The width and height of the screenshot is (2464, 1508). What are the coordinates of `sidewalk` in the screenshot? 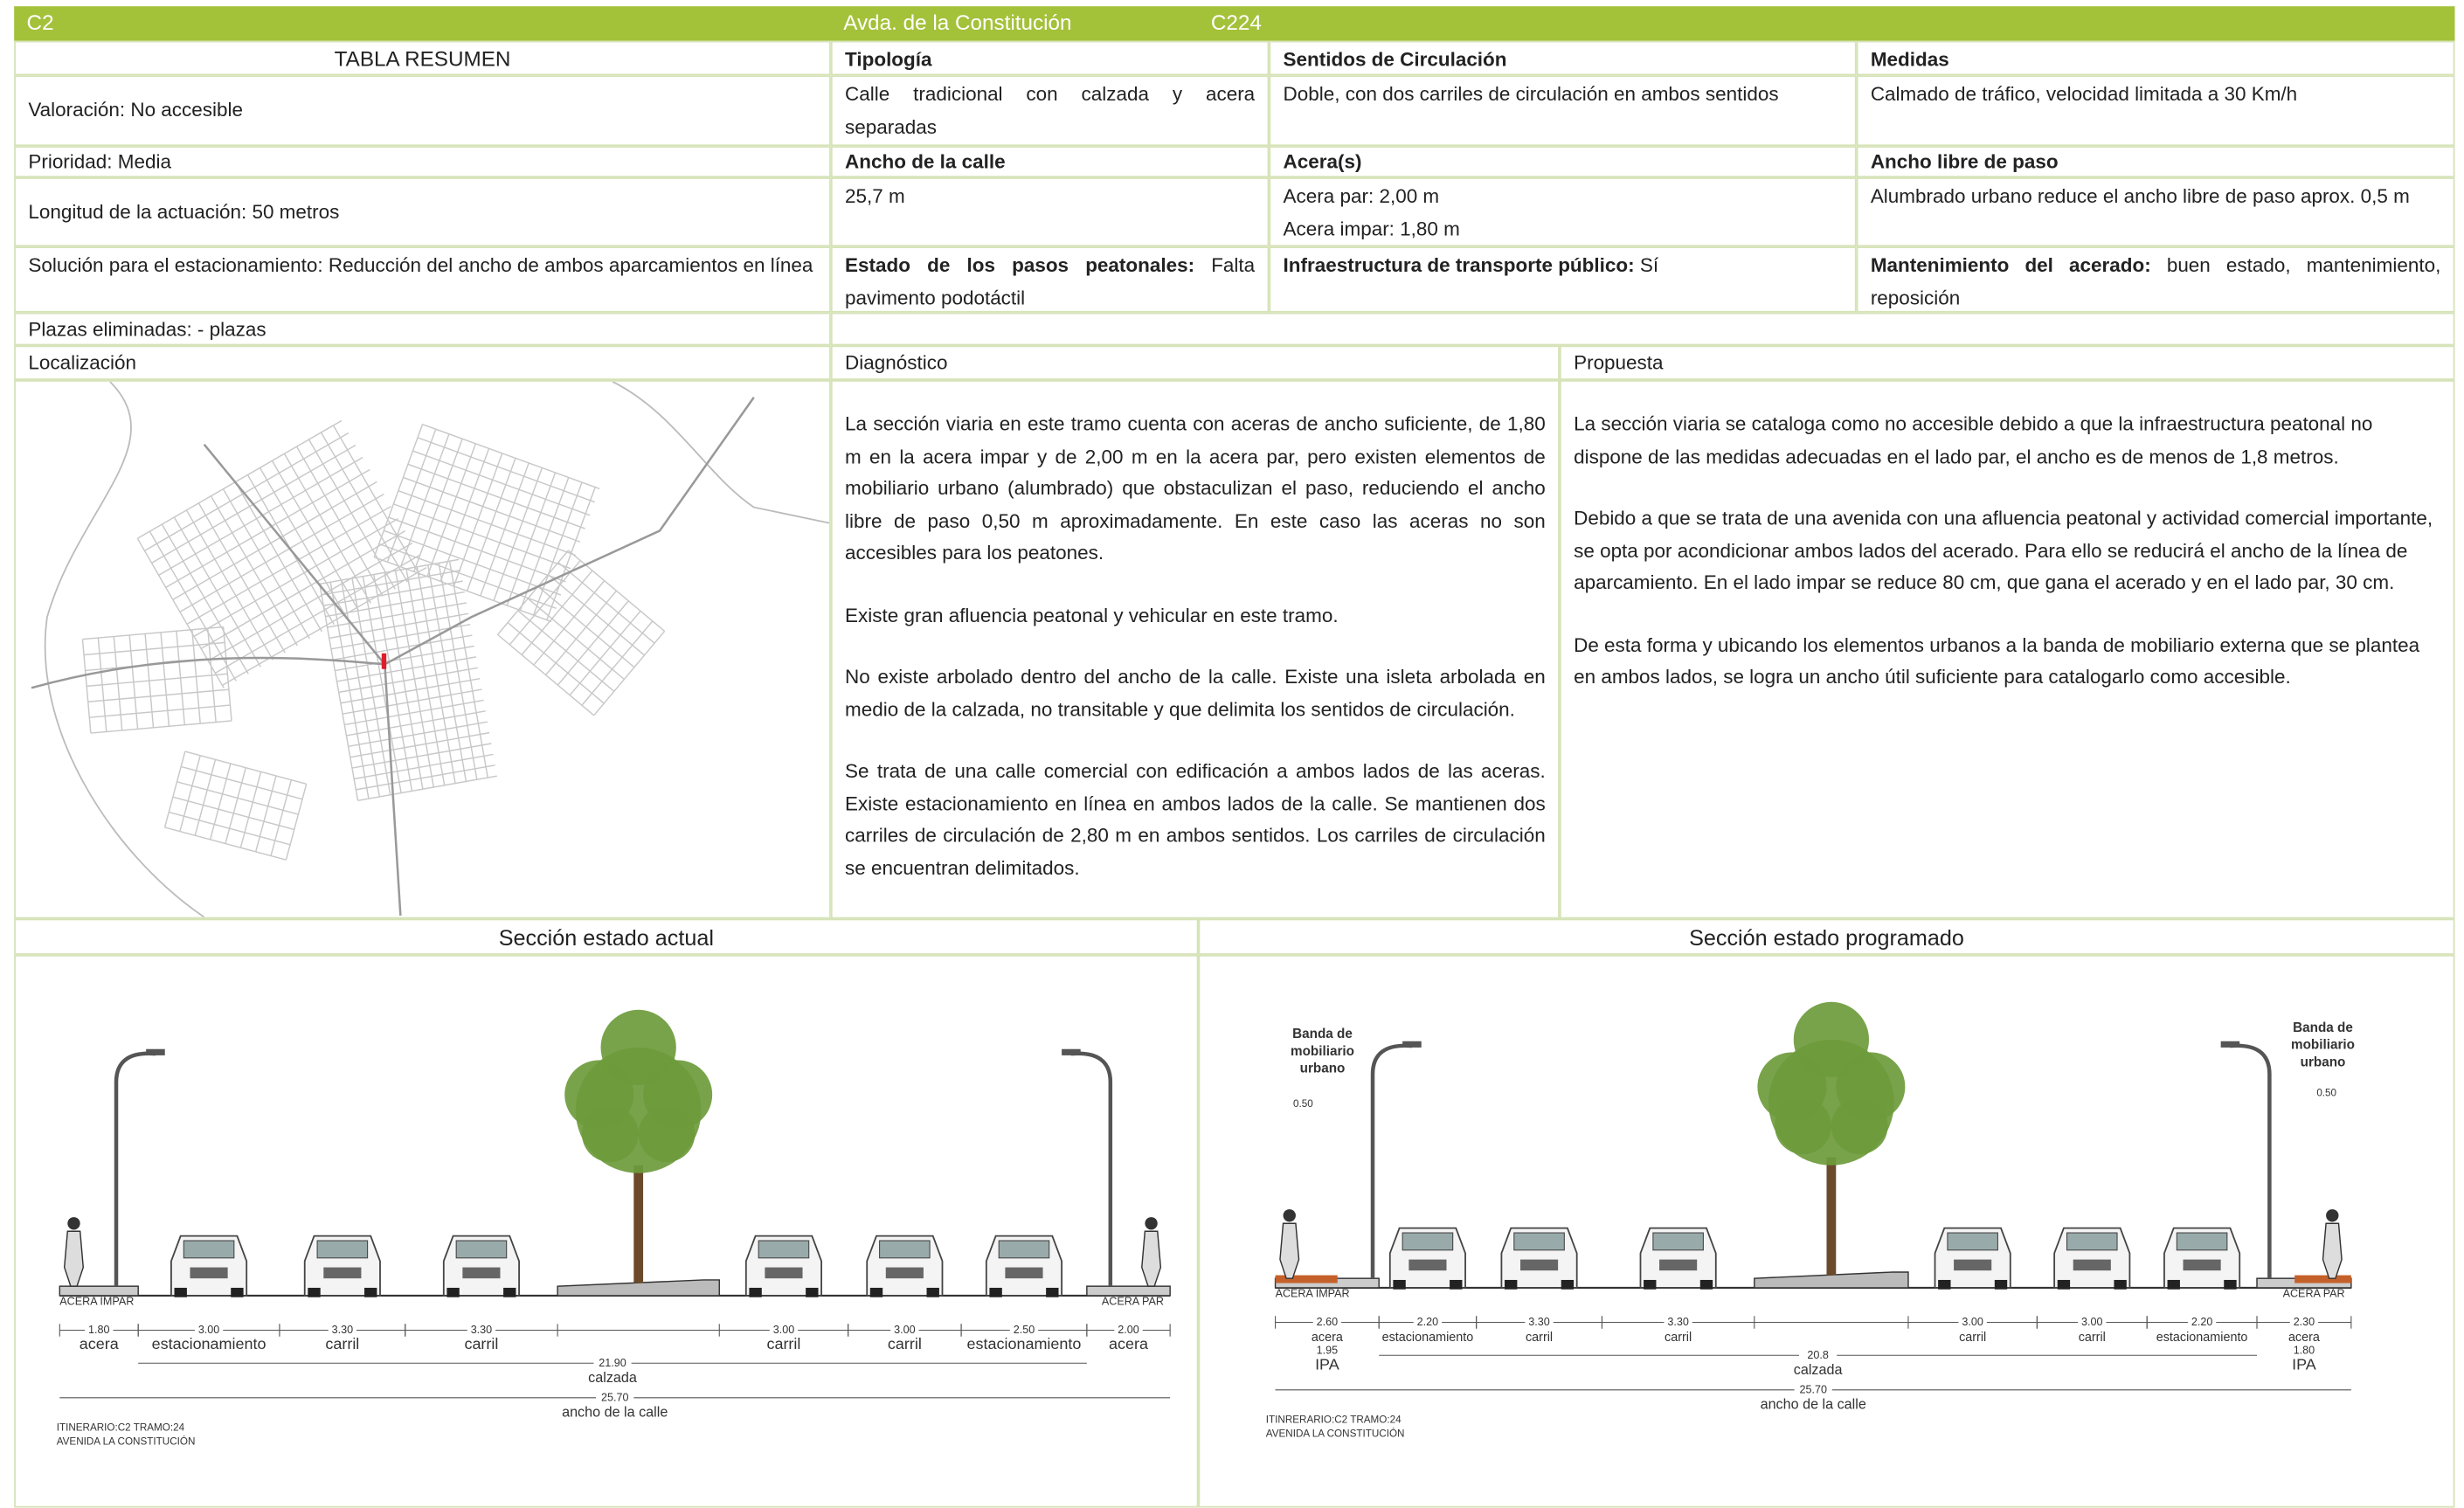 It's located at (1128, 1291).